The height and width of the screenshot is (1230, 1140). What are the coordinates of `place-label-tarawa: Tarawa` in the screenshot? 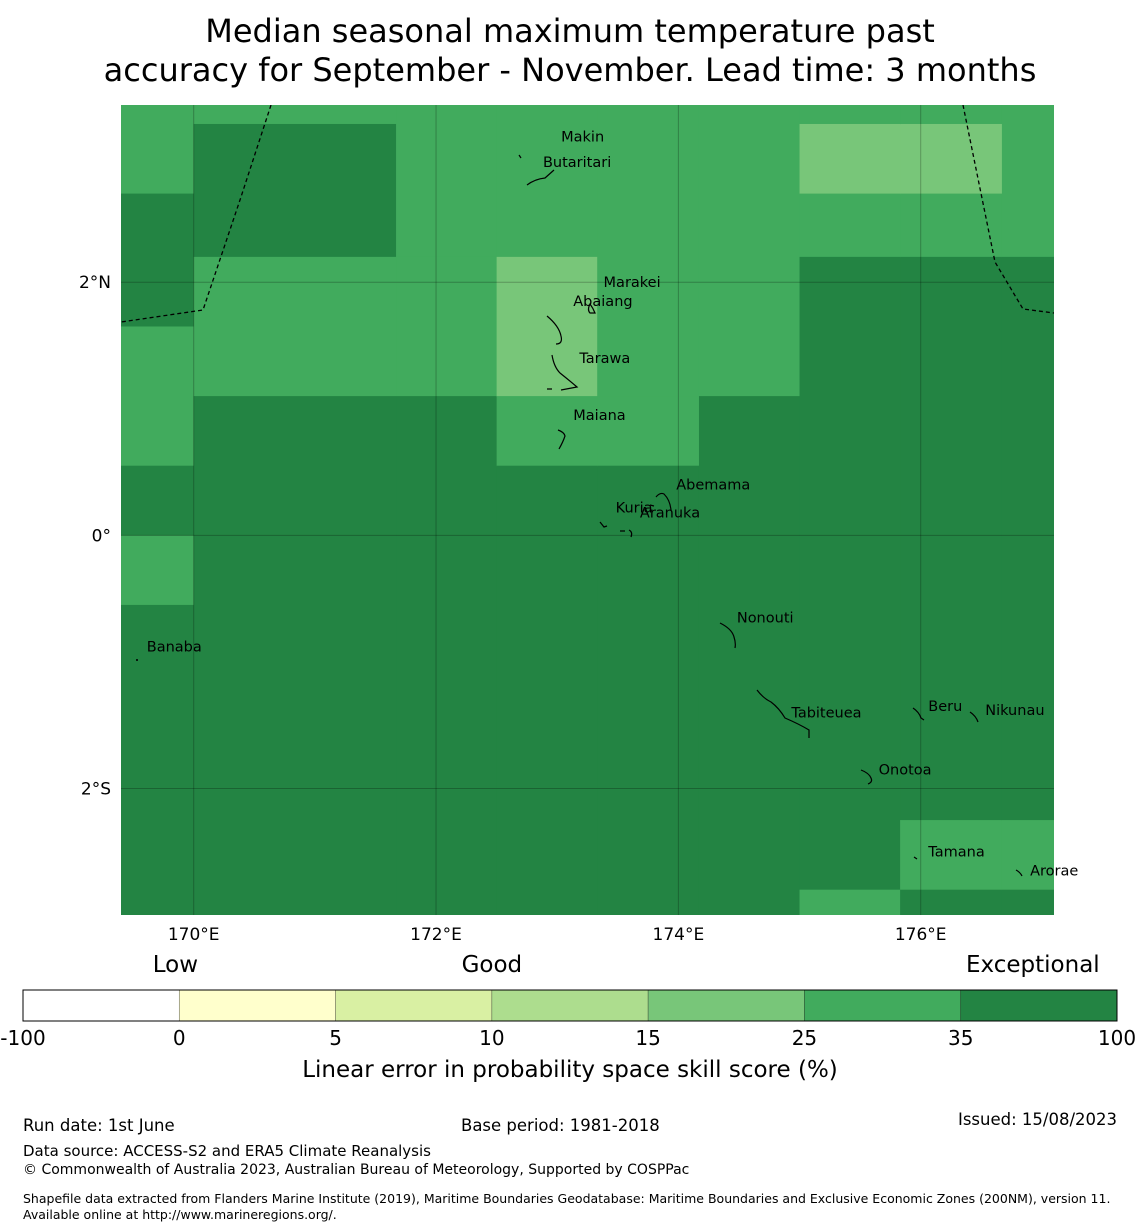 It's located at (604, 359).